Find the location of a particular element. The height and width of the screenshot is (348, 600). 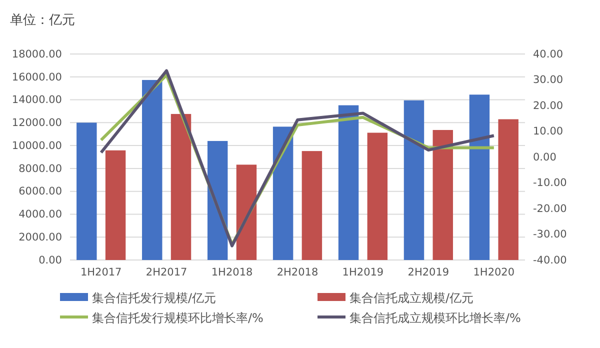

y2-tick-label: 40.00 is located at coordinates (548, 54).